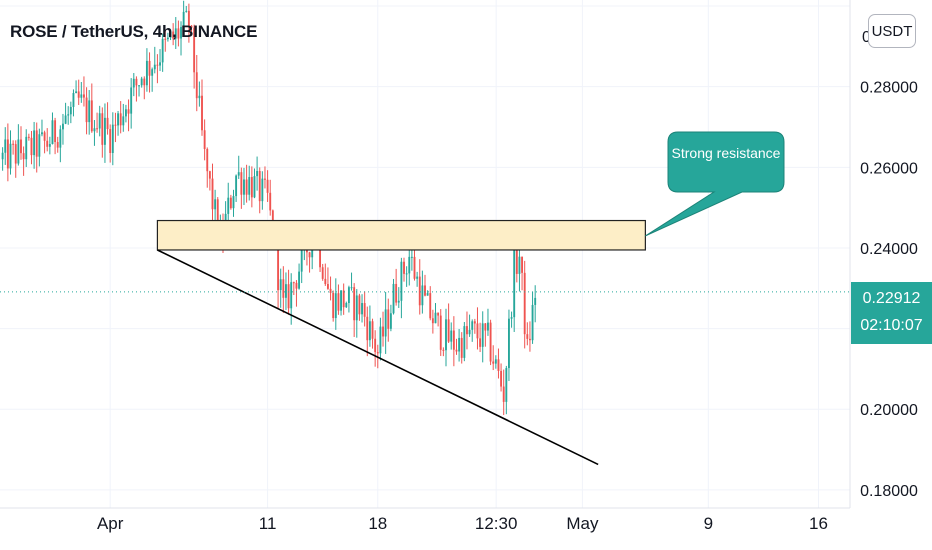 The height and width of the screenshot is (550, 932). What do you see at coordinates (866, 37) in the screenshot?
I see `y-tick-label-clipped: 0` at bounding box center [866, 37].